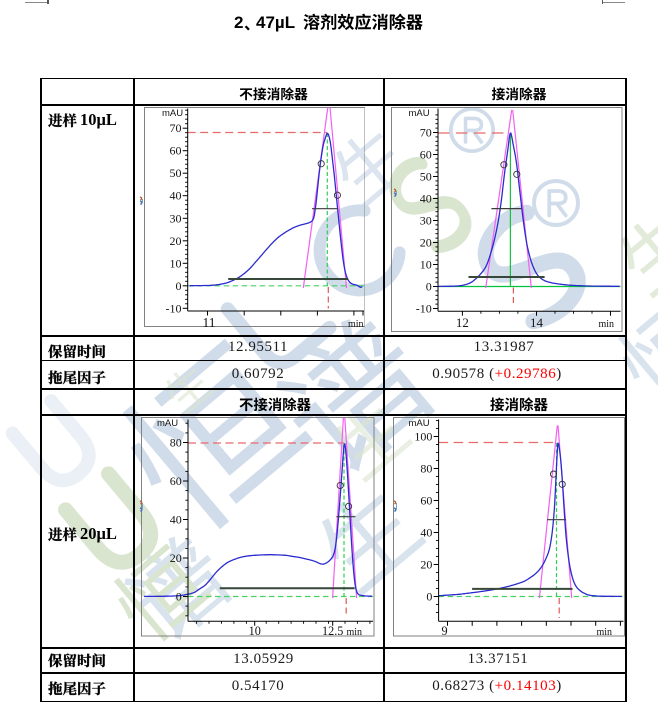 The image size is (658, 726). I want to click on svg-text: 14, so click(537, 322).